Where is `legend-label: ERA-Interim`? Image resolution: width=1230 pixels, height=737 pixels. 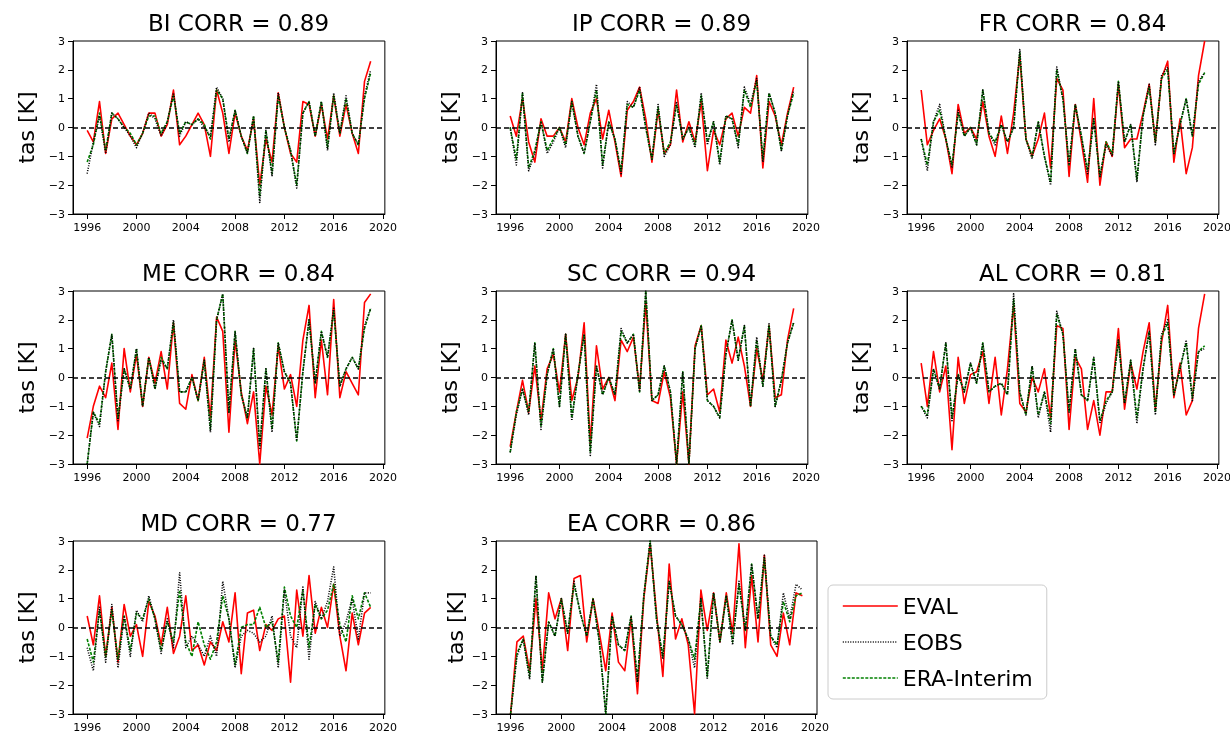
legend-label: ERA-Interim is located at coordinates (967, 678).